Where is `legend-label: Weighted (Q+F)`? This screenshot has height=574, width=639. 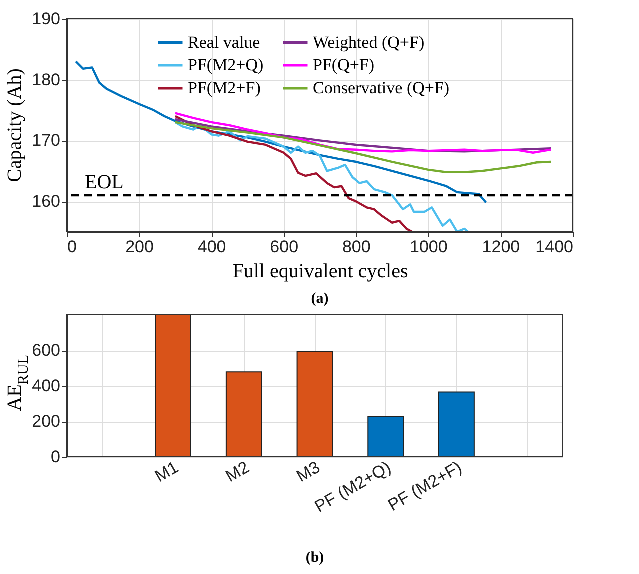 legend-label: Weighted (Q+F) is located at coordinates (369, 42).